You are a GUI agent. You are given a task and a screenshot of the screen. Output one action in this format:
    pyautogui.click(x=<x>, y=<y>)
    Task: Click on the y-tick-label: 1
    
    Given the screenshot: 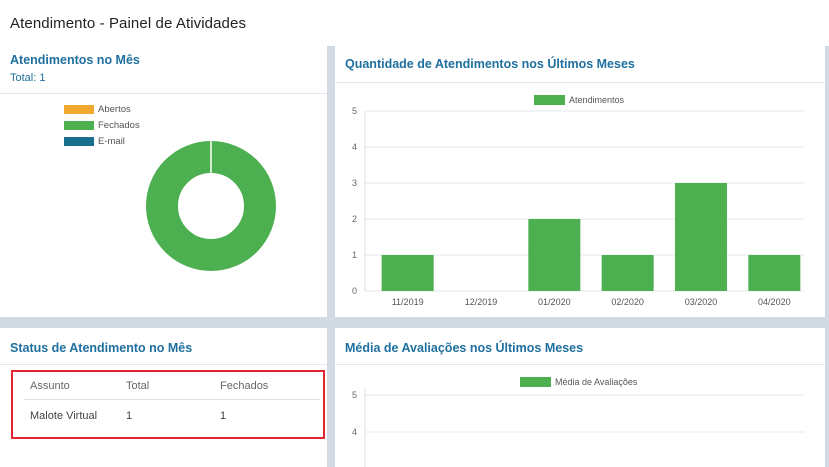 What is the action you would take?
    pyautogui.click(x=354, y=255)
    